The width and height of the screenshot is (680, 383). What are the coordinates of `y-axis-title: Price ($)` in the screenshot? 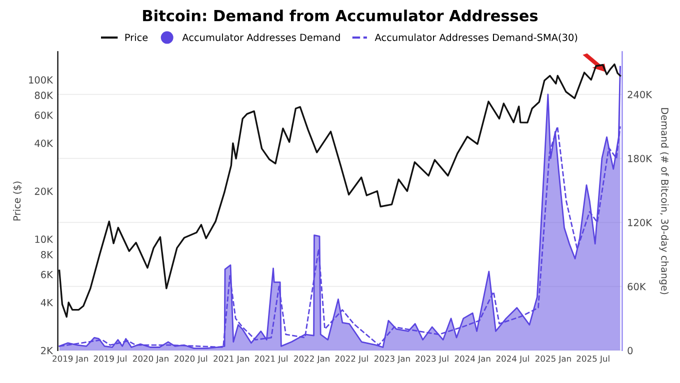 It's located at (17, 201).